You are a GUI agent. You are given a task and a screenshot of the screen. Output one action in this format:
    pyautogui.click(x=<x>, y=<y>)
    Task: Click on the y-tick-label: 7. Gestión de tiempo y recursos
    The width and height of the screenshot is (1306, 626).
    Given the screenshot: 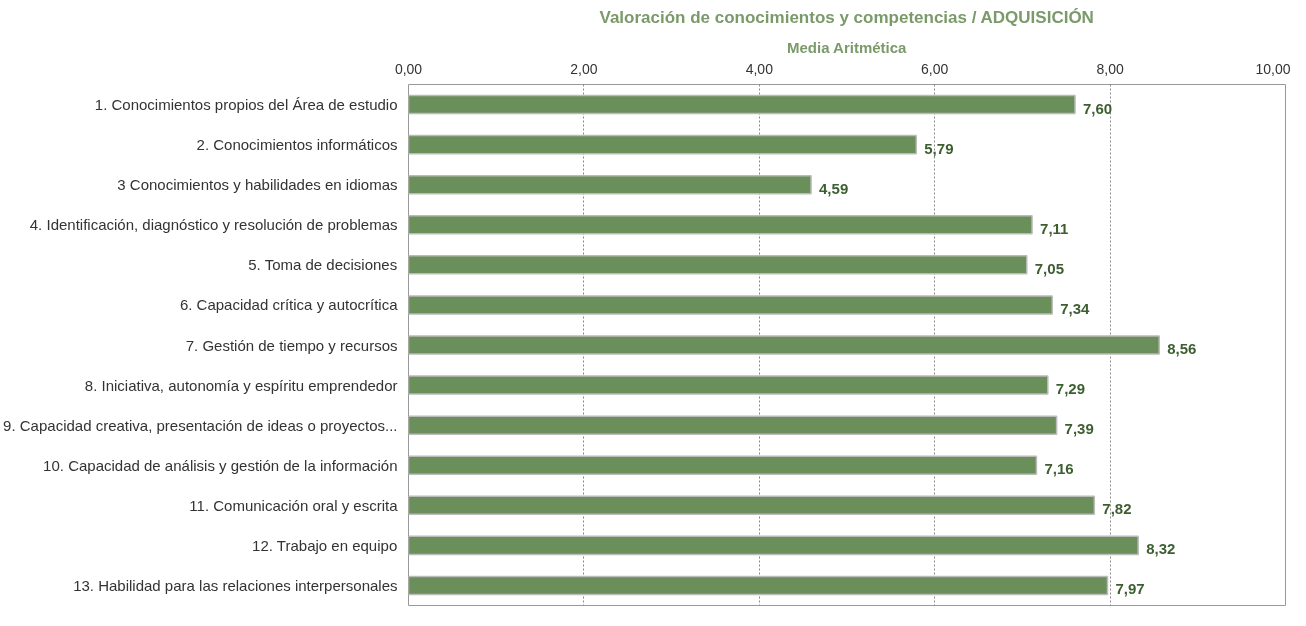 What is the action you would take?
    pyautogui.click(x=291, y=345)
    